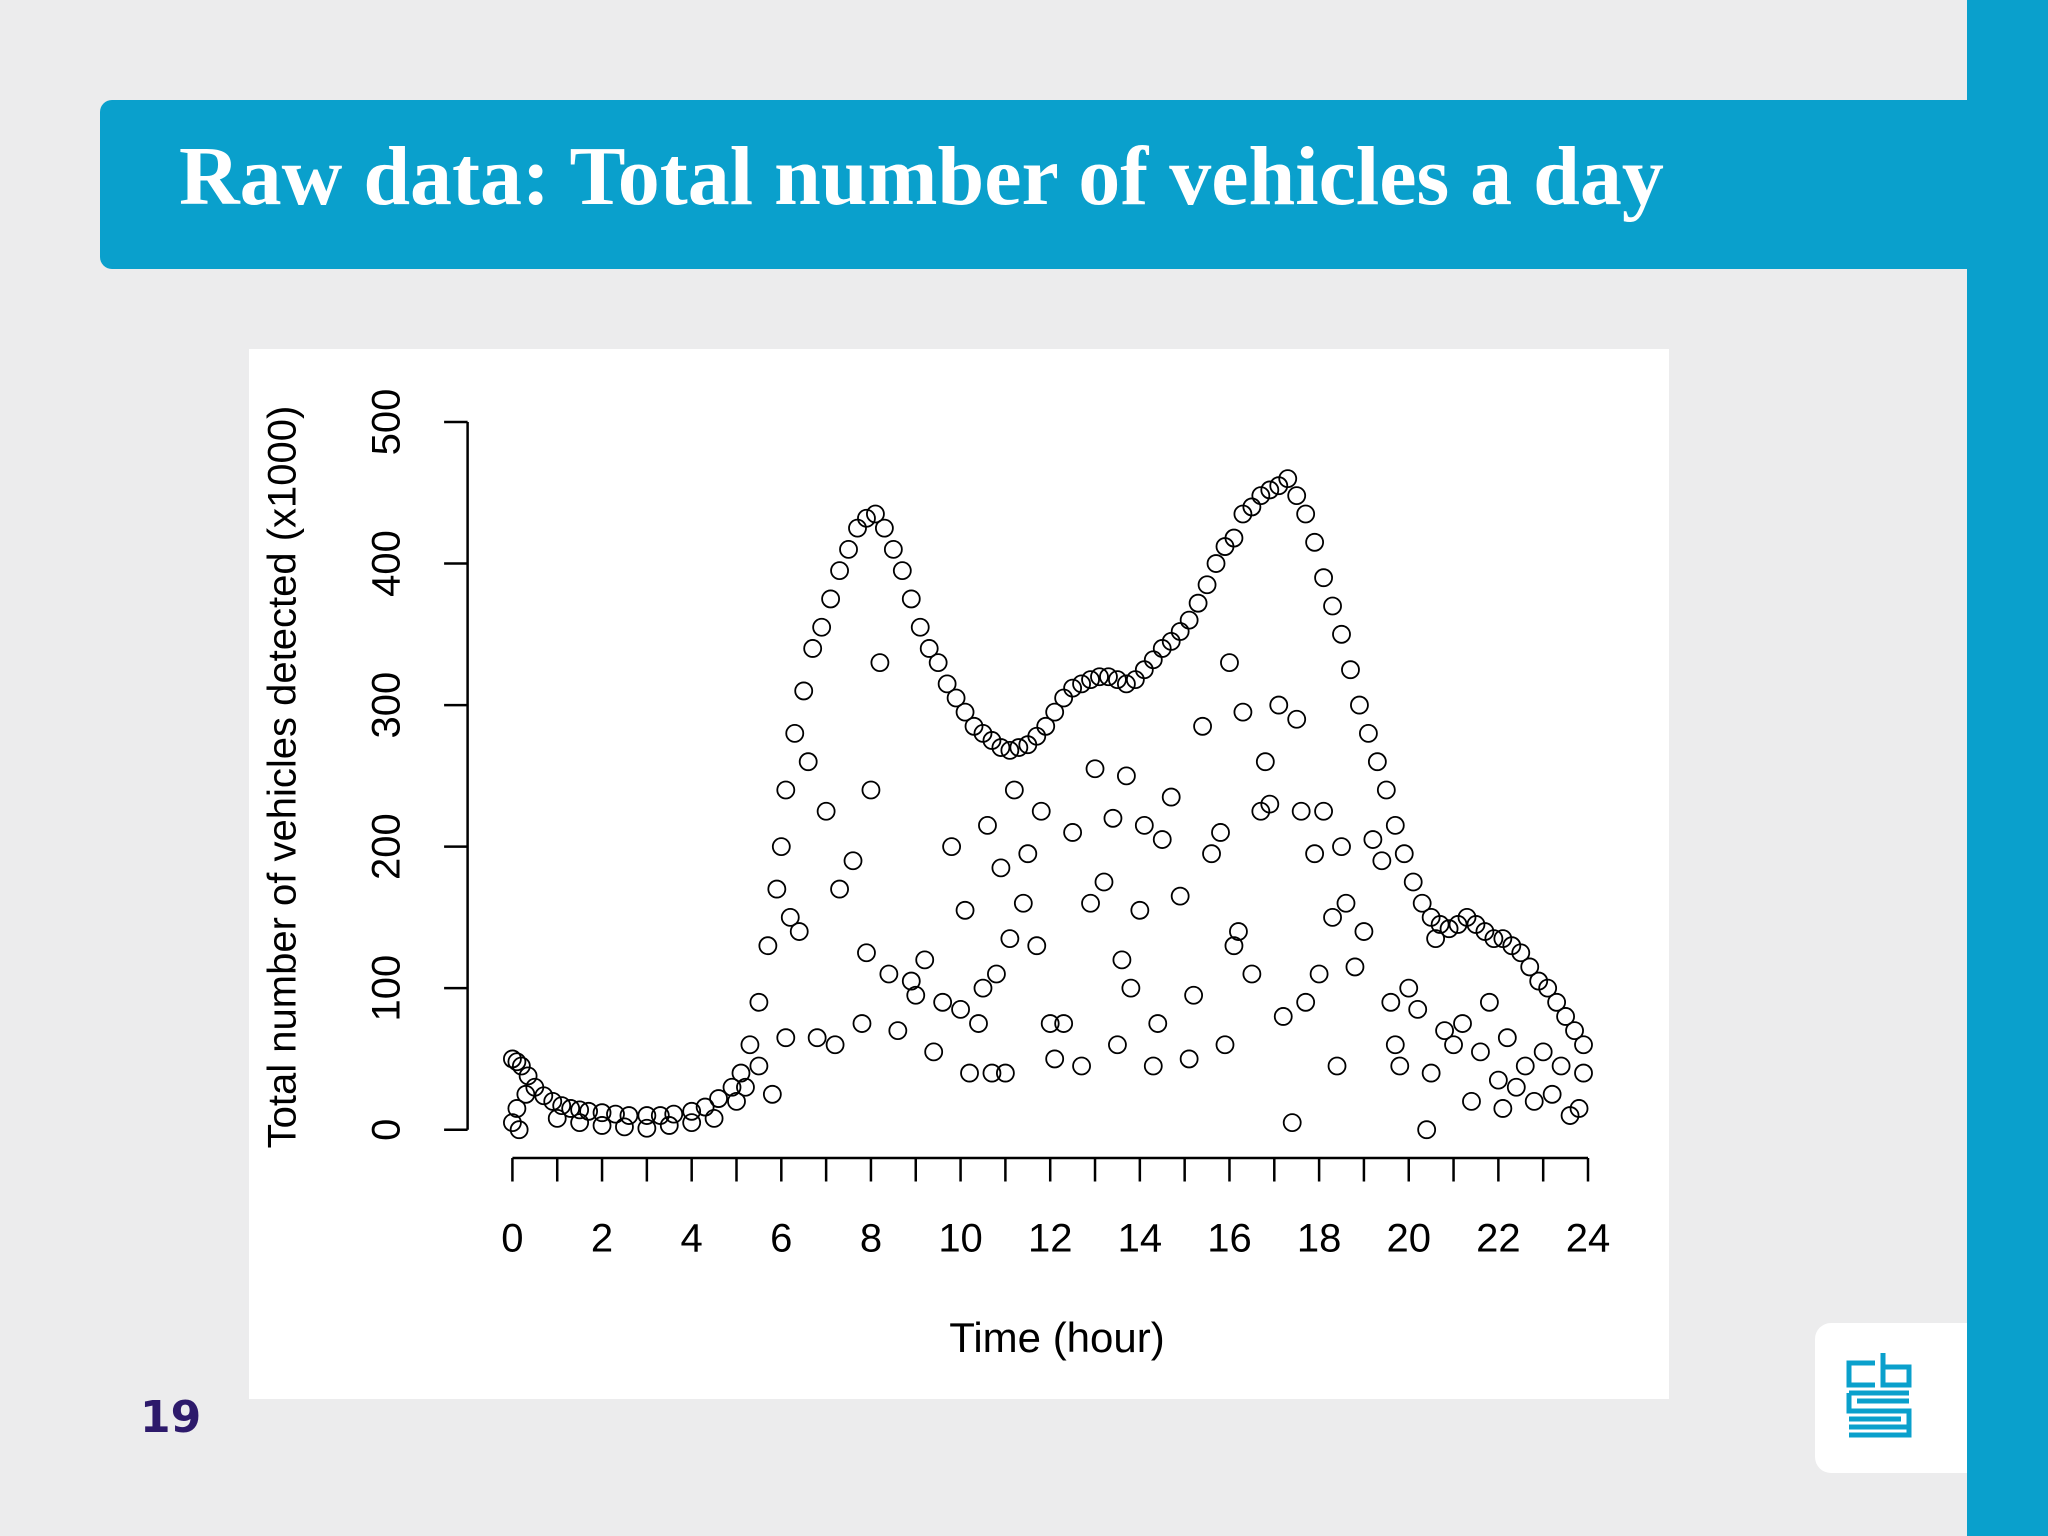 The height and width of the screenshot is (1536, 2048). I want to click on x-tick-label: 16, so click(1229, 1239).